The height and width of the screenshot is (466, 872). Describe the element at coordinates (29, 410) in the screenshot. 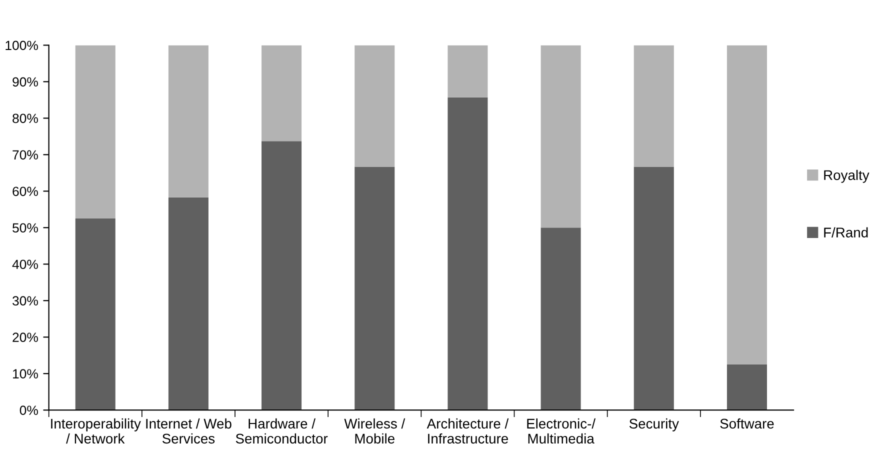

I see `y-tick-label: 0%` at that location.